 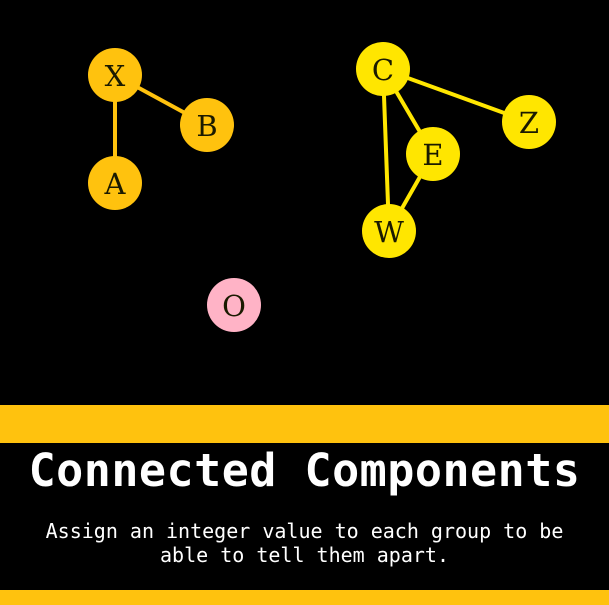 I want to click on node-label: E, so click(x=432, y=155).